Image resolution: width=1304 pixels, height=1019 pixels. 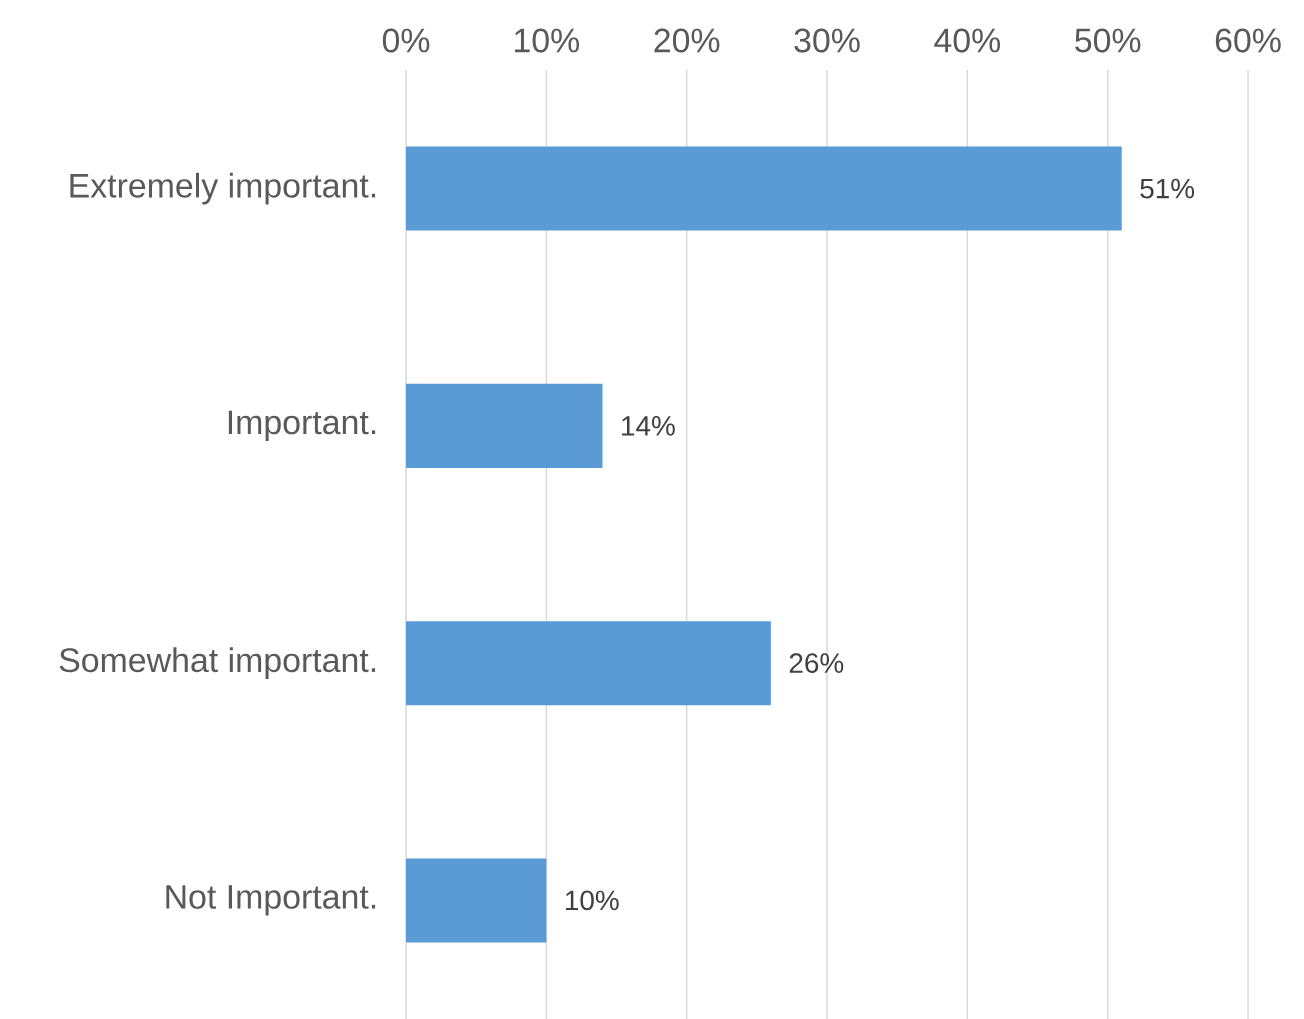 I want to click on y-tick-label: Extremely important., so click(x=223, y=188).